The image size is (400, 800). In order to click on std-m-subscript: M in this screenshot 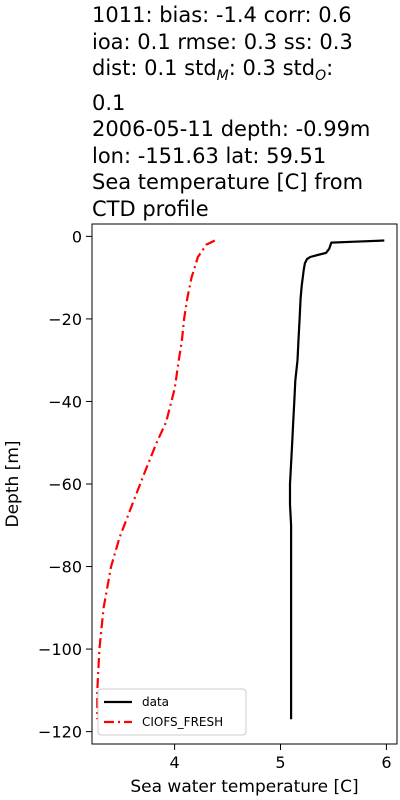, I will do `click(222, 76)`.